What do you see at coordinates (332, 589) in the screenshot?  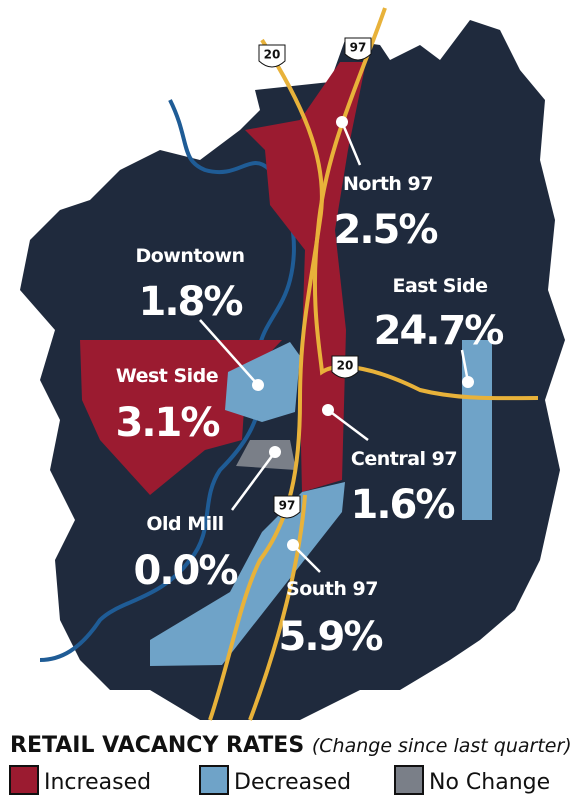 I see `region-name: South 97` at bounding box center [332, 589].